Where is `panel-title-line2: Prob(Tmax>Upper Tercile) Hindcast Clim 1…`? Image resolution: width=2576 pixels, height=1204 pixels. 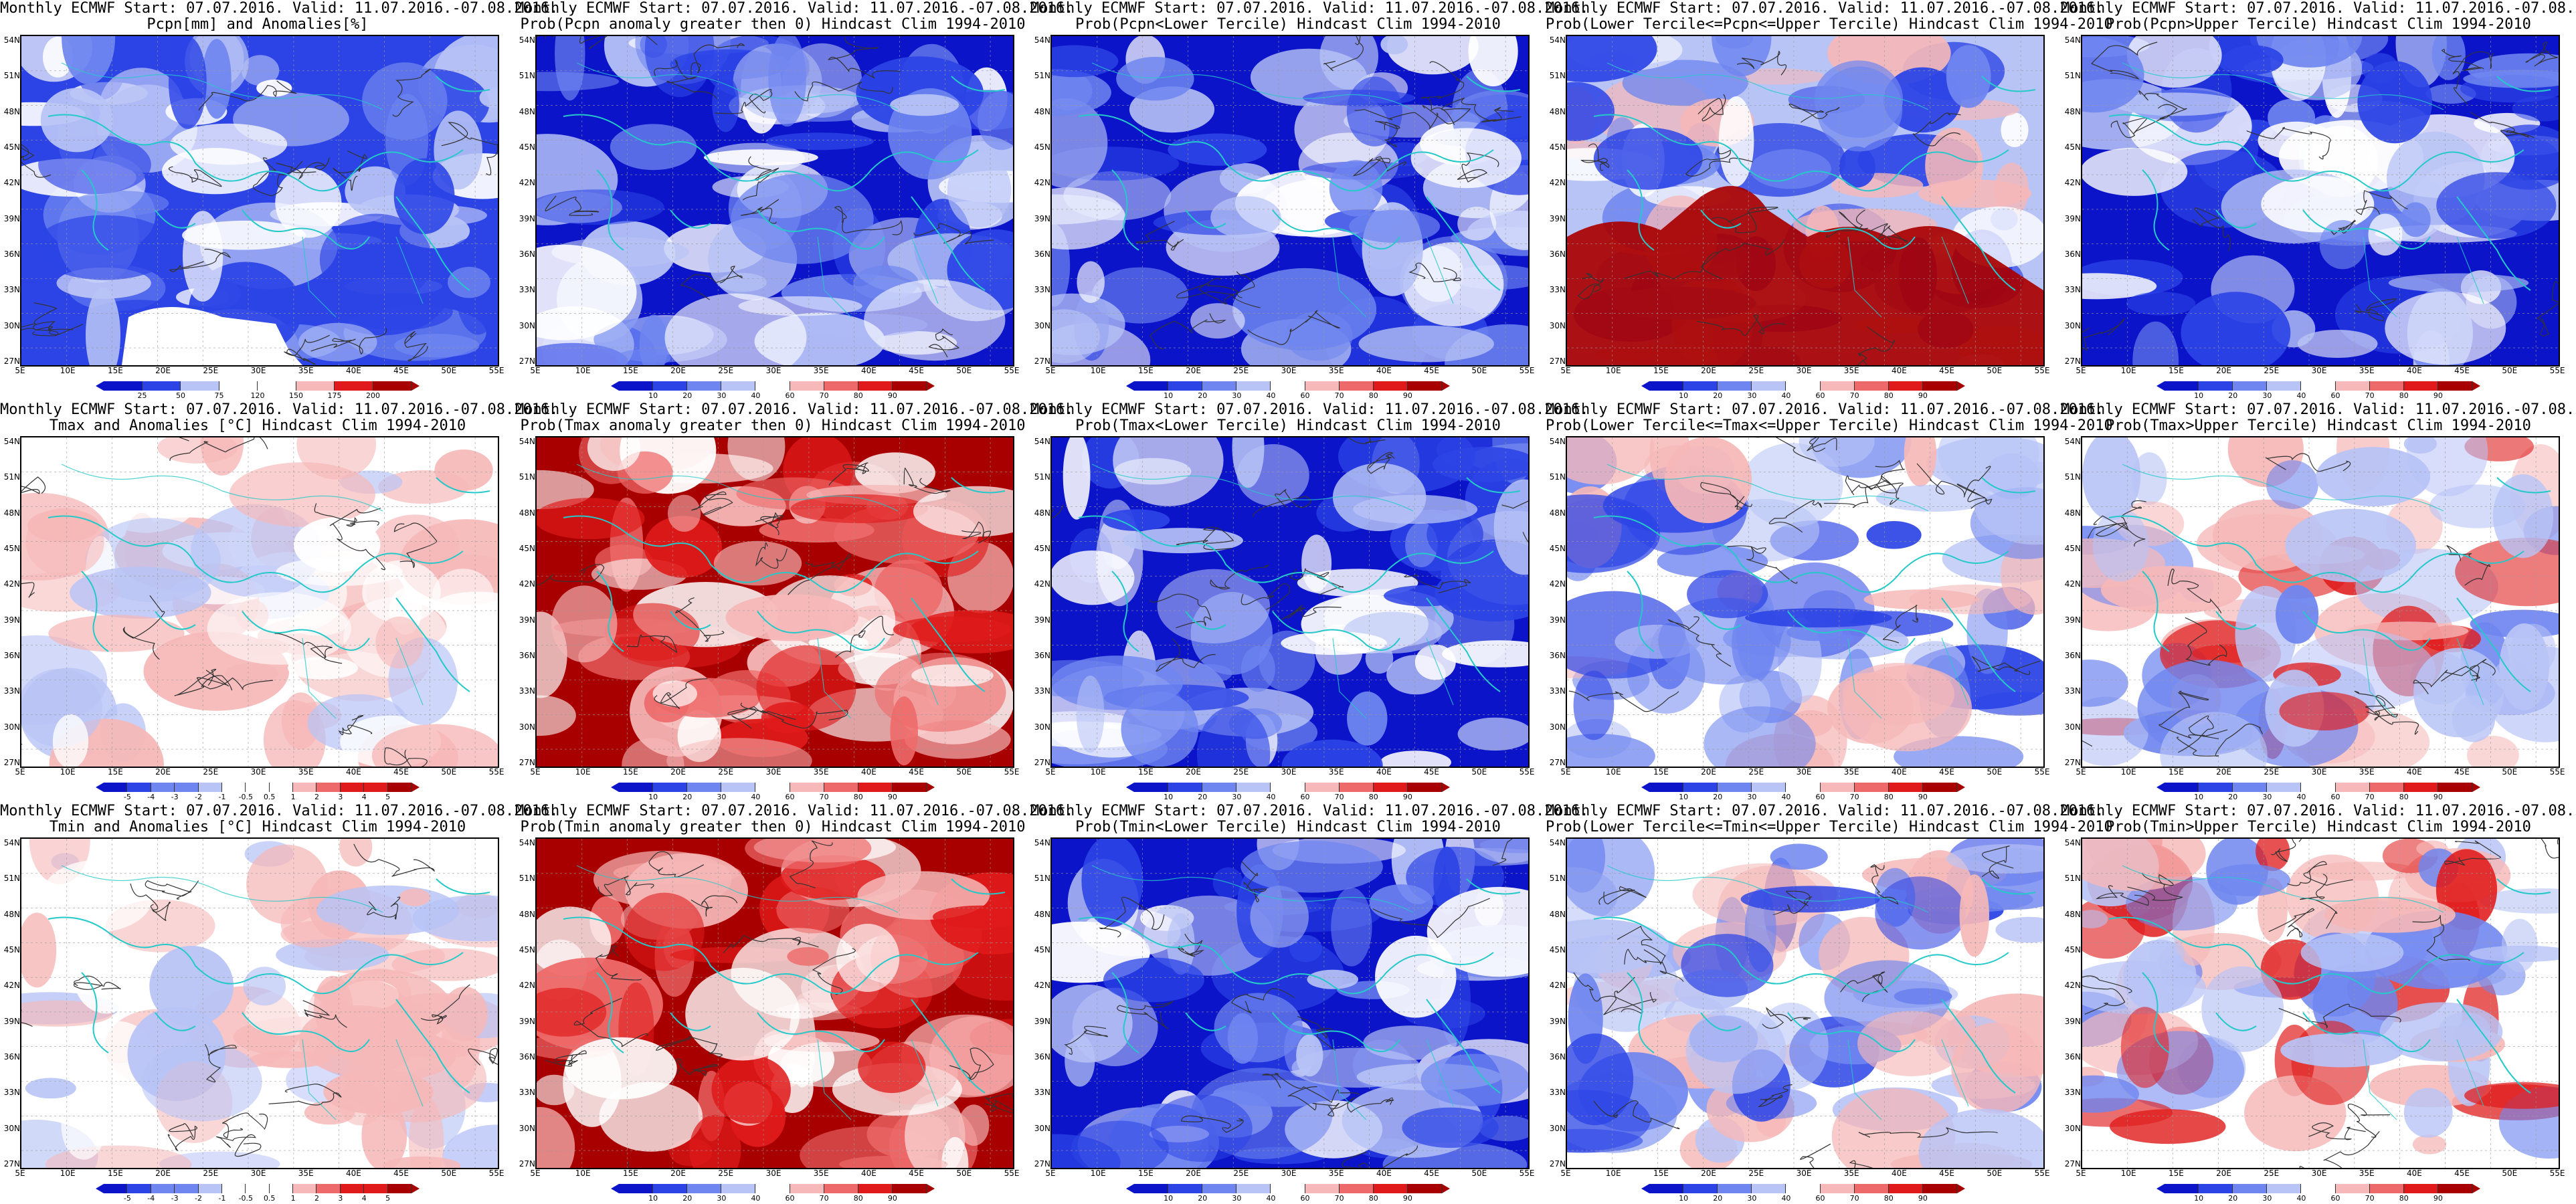
panel-title-line2: Prob(Tmax>Upper Tercile) Hindcast Clim 1… is located at coordinates (2318, 425).